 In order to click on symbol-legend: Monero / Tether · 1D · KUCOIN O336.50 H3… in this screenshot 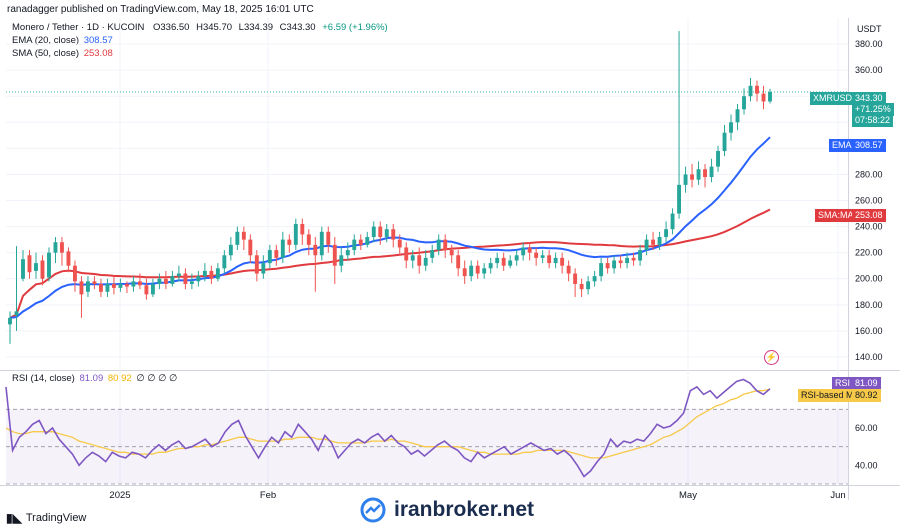, I will do `click(200, 27)`.